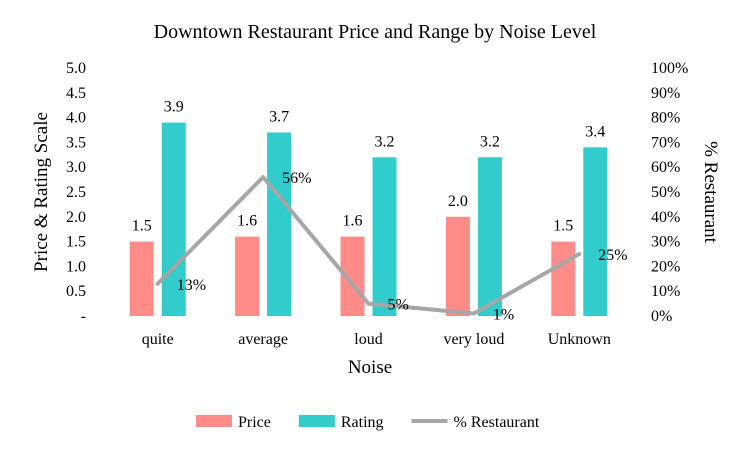 Image resolution: width=751 pixels, height=450 pixels. What do you see at coordinates (214, 421) in the screenshot?
I see `legend-price-swatch` at bounding box center [214, 421].